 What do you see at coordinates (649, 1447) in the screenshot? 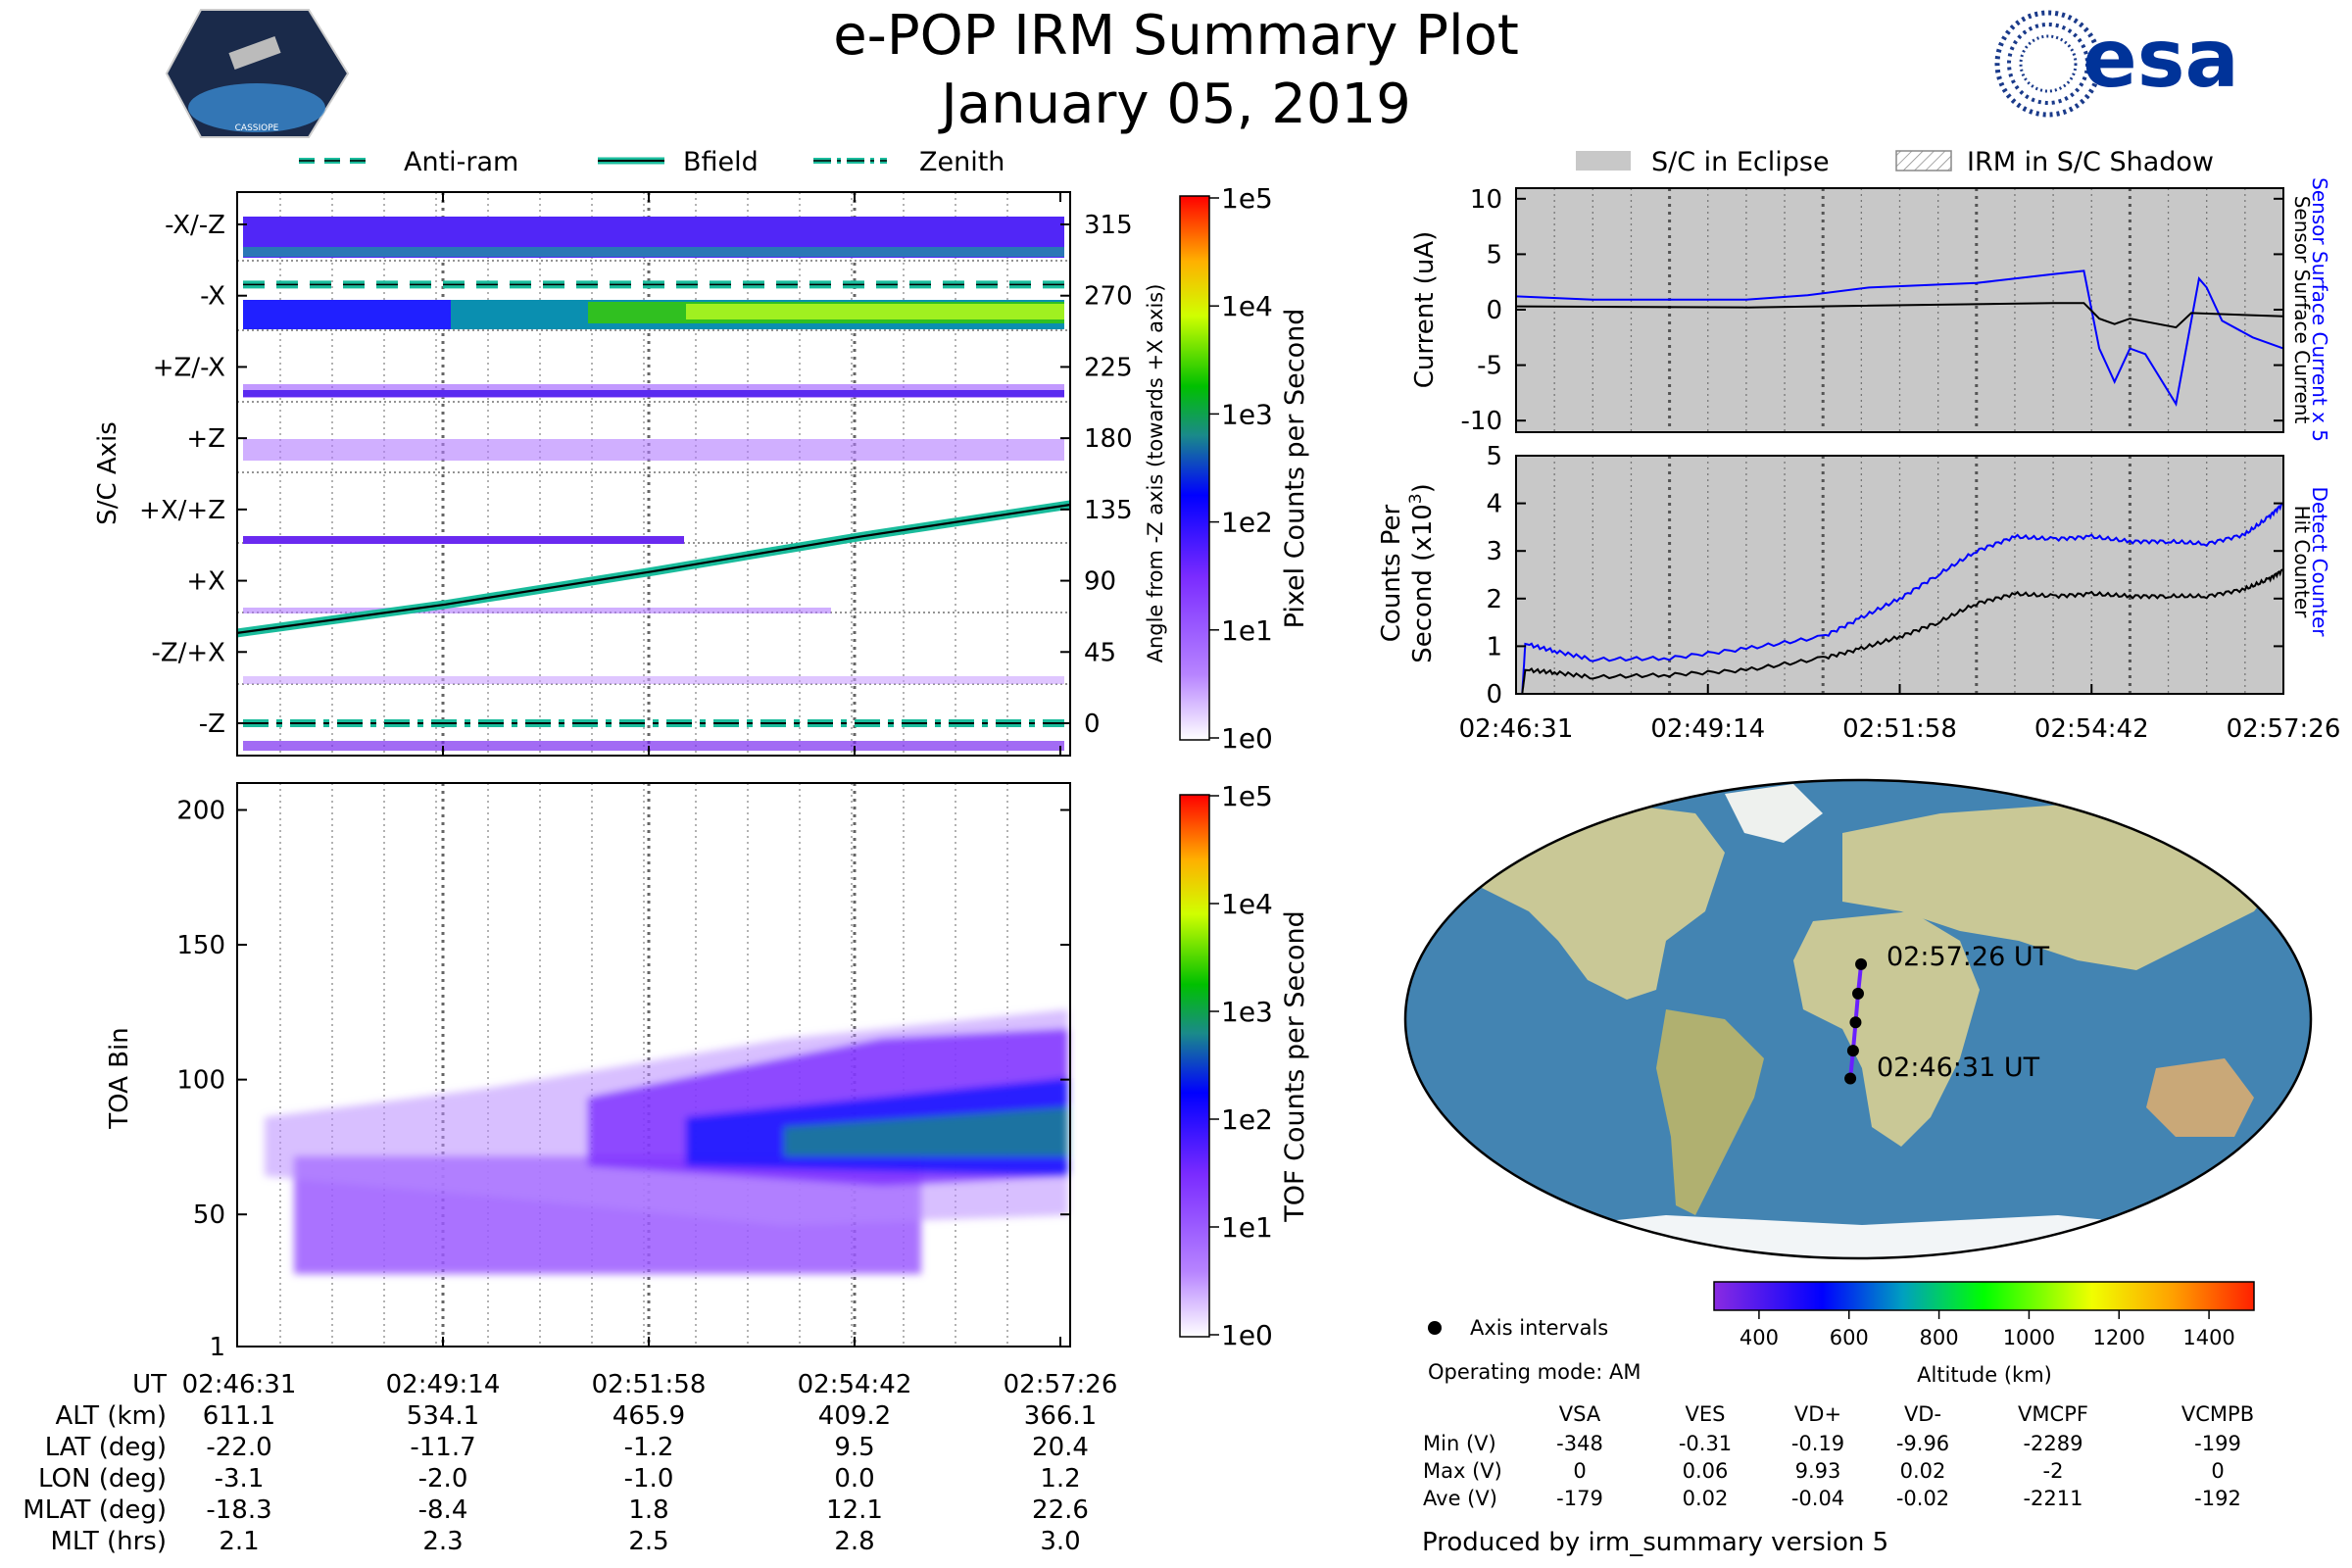
I see `footer-cell: -1.2` at bounding box center [649, 1447].